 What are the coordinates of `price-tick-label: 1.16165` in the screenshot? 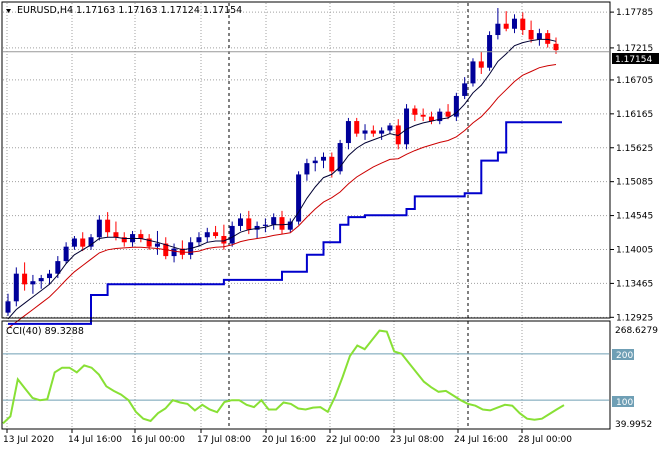 It's located at (634, 115).